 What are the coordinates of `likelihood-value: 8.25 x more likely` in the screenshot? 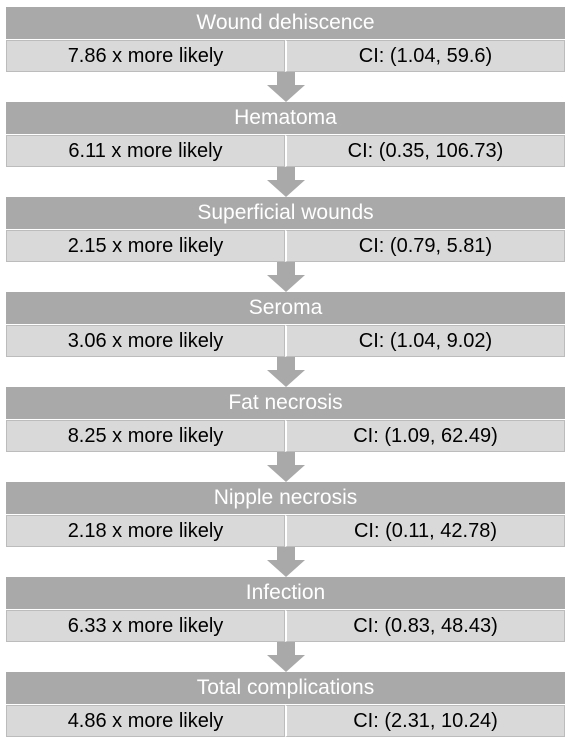 It's located at (145, 436).